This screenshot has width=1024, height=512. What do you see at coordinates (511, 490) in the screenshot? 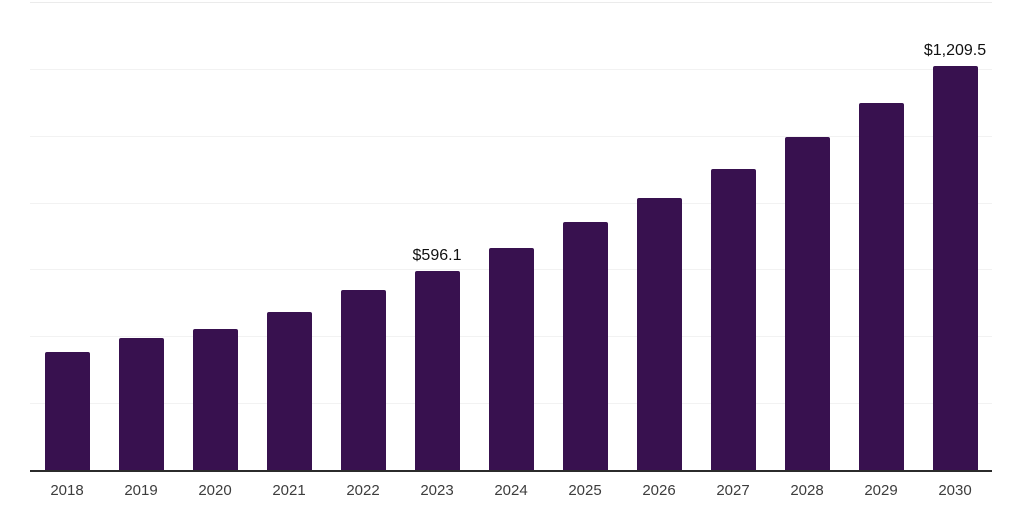
I see `x-tick-label-2024: 2024` at bounding box center [511, 490].